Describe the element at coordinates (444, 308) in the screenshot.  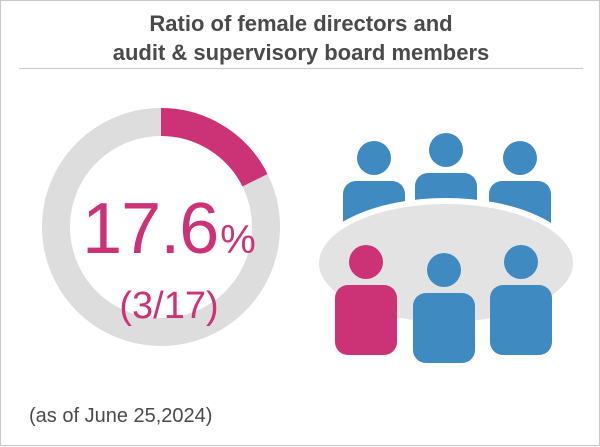
I see `person-front-center` at that location.